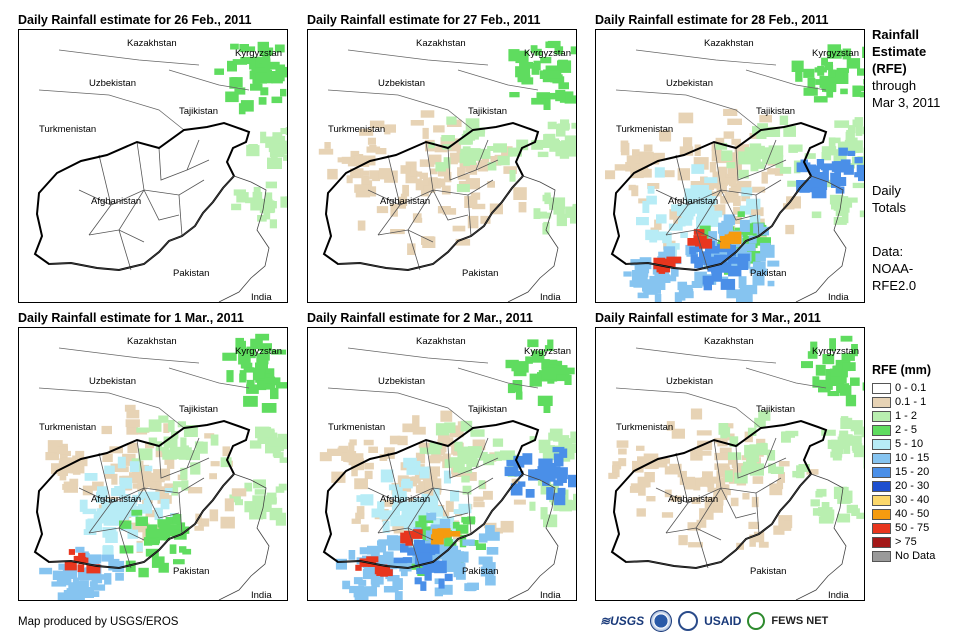 Image resolution: width=975 pixels, height=642 pixels. Describe the element at coordinates (881, 556) in the screenshot. I see `legend-swatch` at that location.